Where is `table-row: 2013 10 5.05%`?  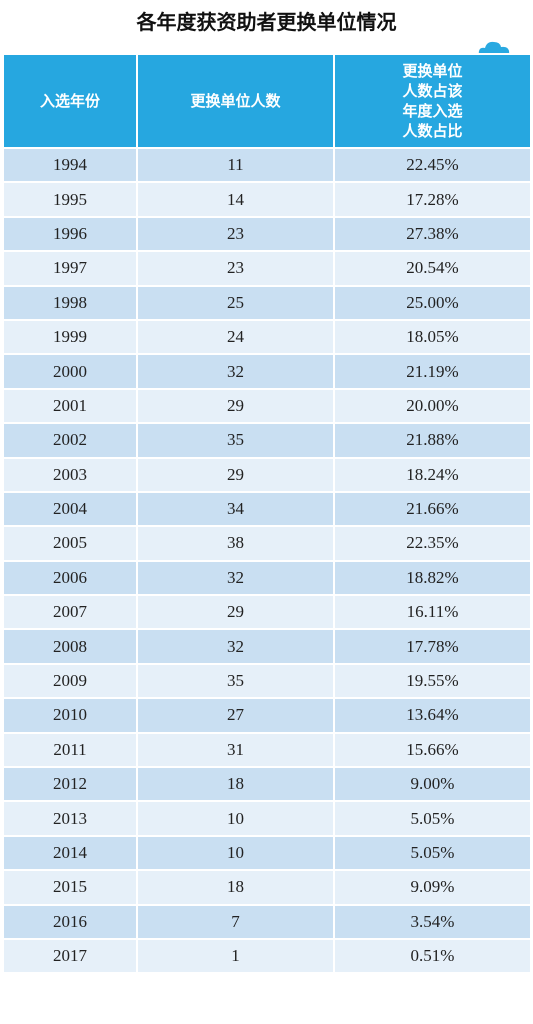 table-row: 2013 10 5.05% is located at coordinates (267, 818).